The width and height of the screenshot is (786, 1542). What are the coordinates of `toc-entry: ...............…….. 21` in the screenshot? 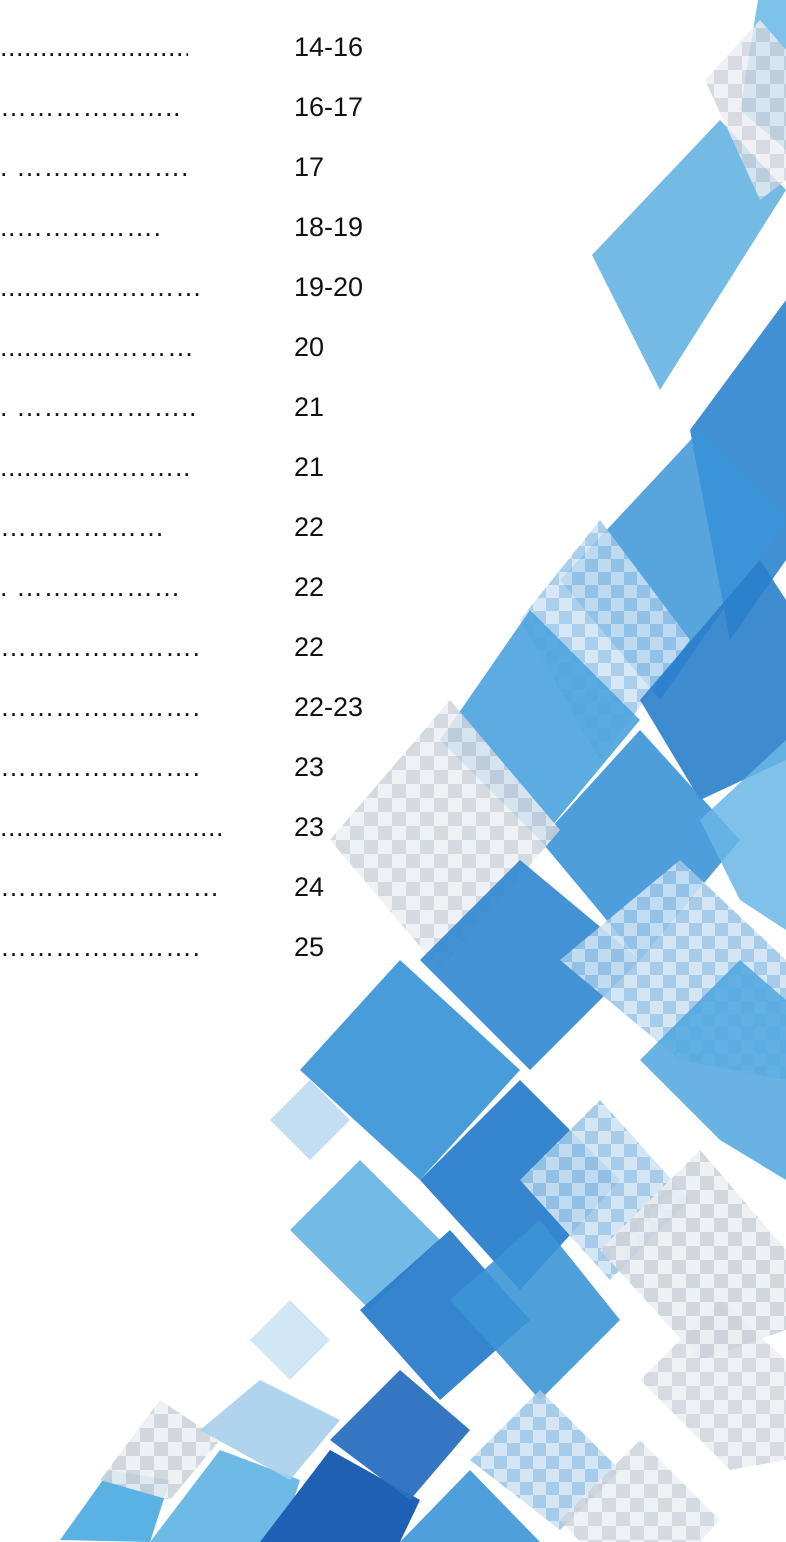 It's located at (210, 467).